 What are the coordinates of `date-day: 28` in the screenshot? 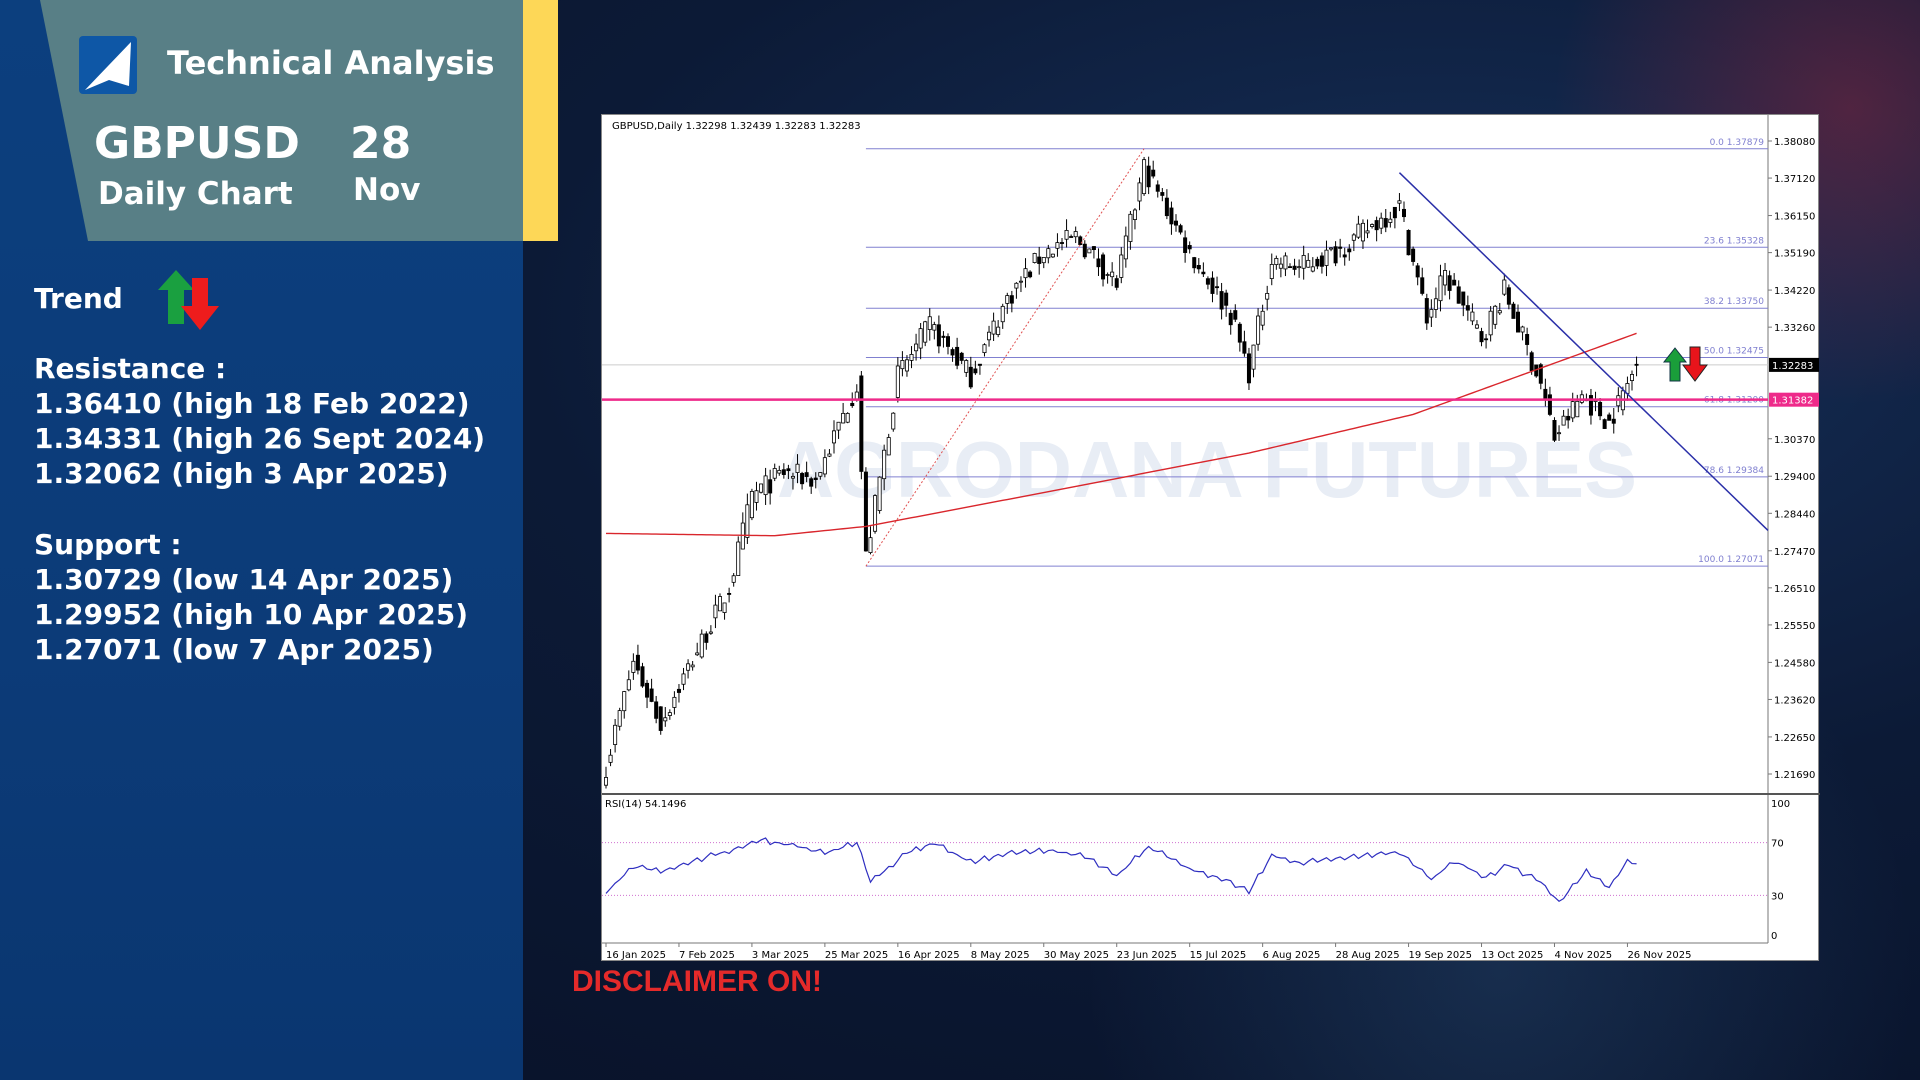 It's located at (381, 143).